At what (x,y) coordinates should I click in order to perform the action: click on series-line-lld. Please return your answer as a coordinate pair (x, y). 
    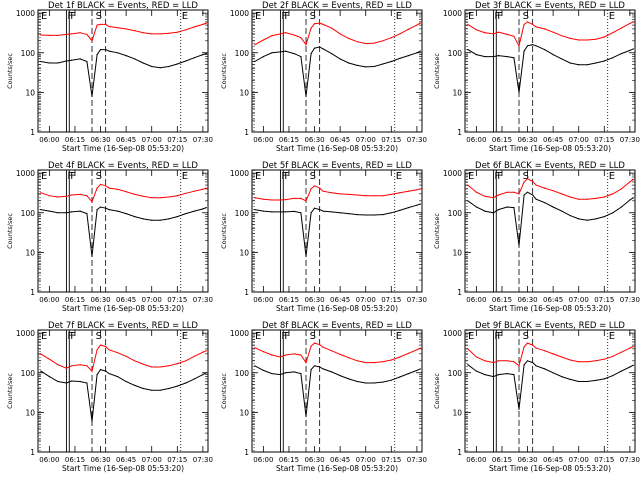
    Looking at the image, I should click on (337, 193).